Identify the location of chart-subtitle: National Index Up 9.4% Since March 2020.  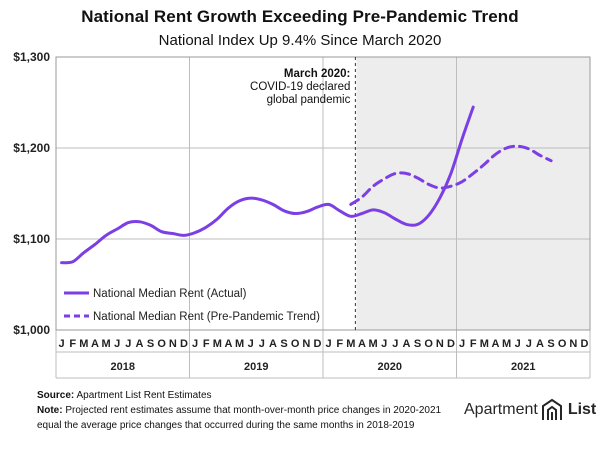
(300, 40).